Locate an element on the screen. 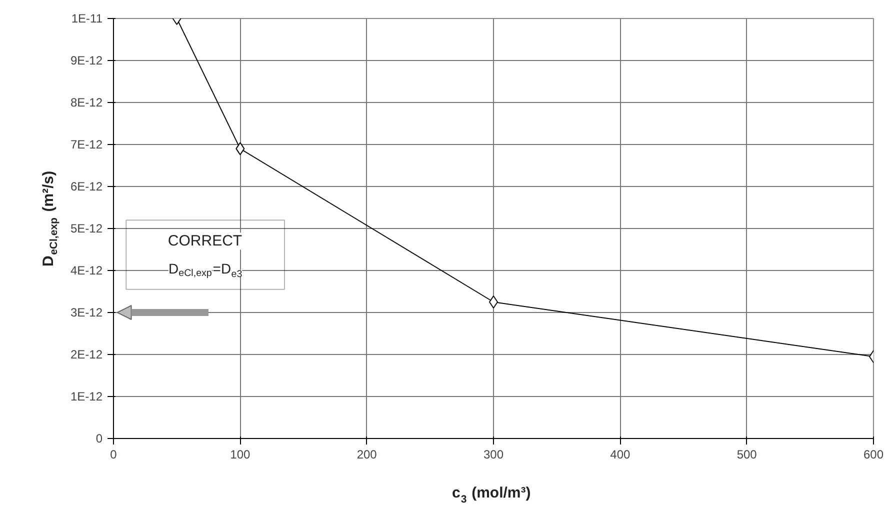 This screenshot has width=889, height=520. y-tick-label: 0 is located at coordinates (99, 439).